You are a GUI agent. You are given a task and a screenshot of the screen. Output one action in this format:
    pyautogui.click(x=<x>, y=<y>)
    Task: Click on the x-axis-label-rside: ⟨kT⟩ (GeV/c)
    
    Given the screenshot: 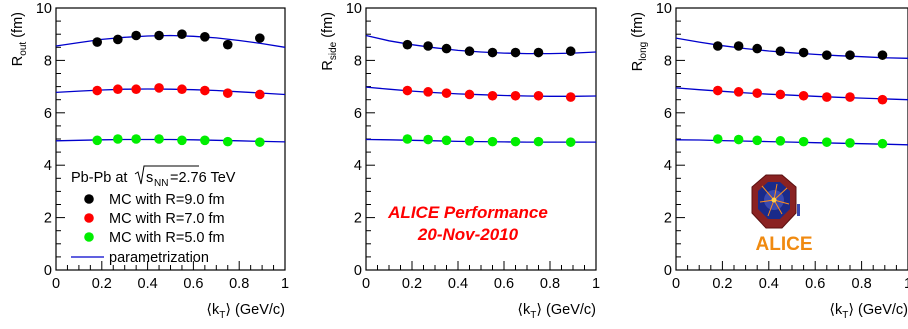 What is the action you would take?
    pyautogui.click(x=556, y=311)
    